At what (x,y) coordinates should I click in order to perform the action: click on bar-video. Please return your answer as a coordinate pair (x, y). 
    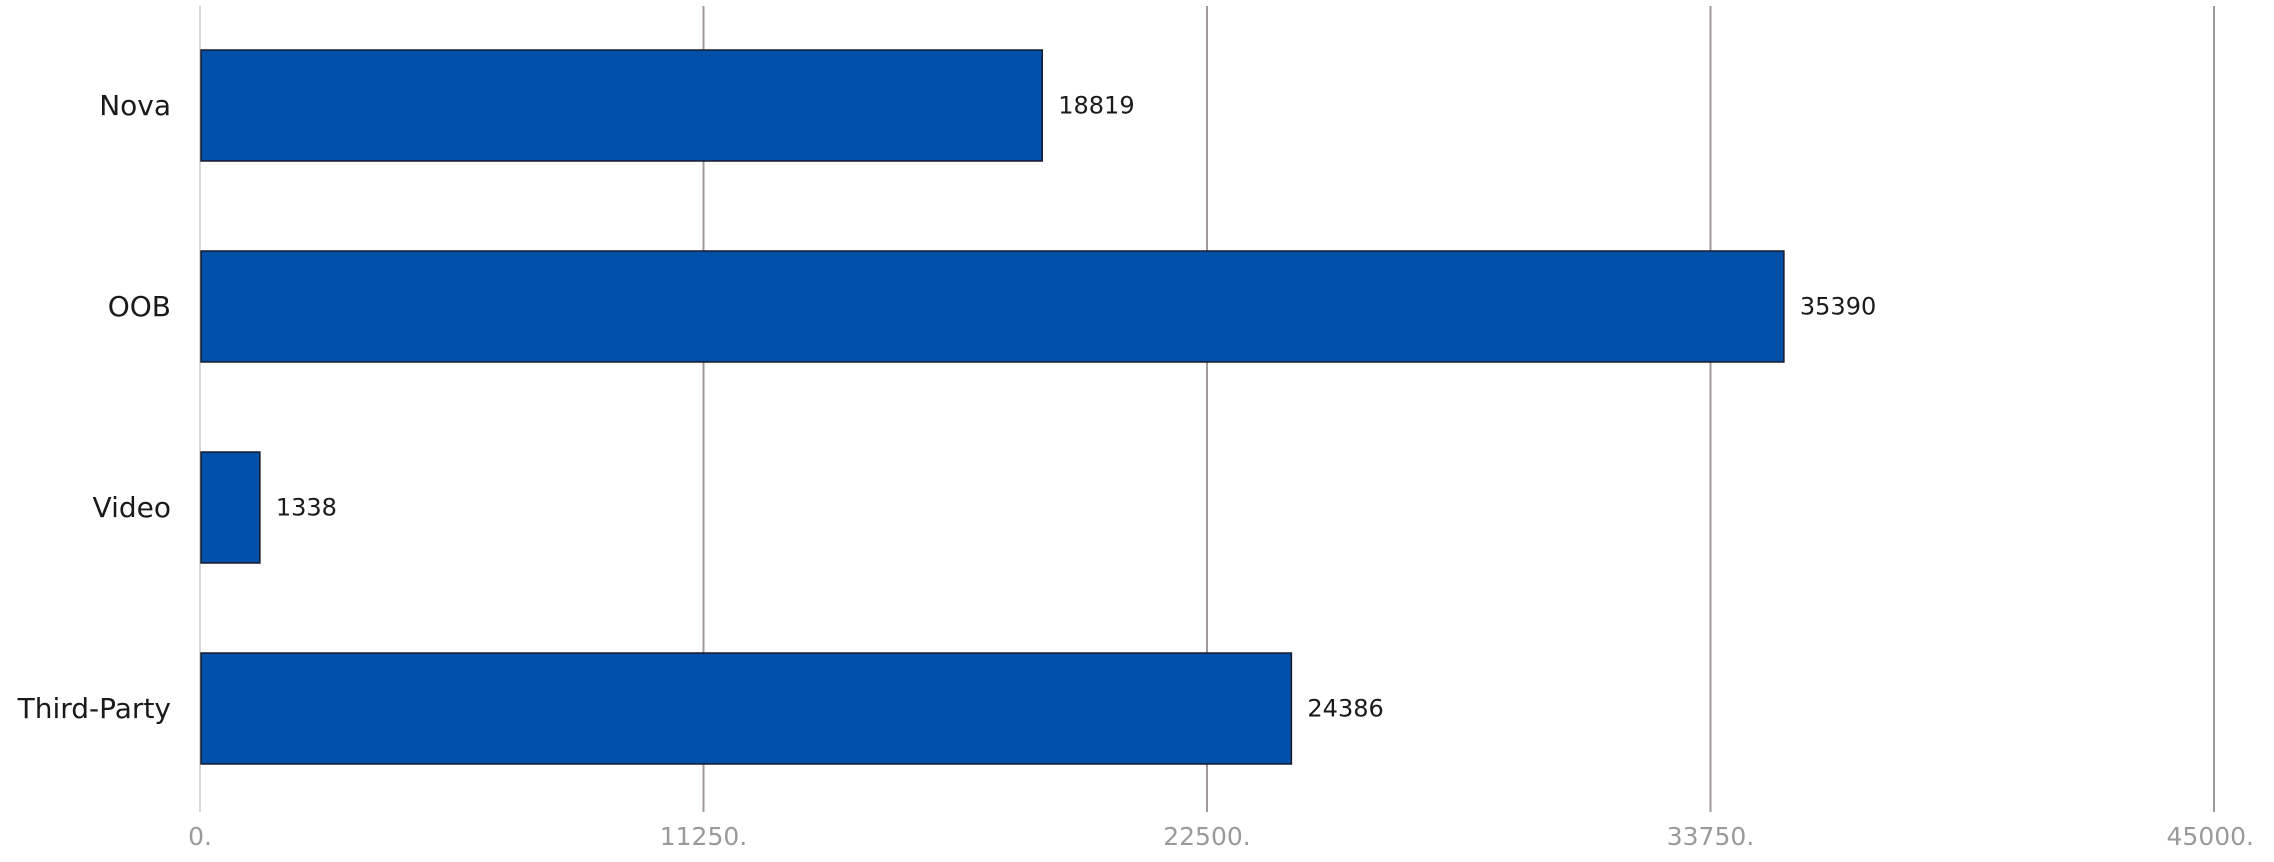
    Looking at the image, I should click on (230, 507).